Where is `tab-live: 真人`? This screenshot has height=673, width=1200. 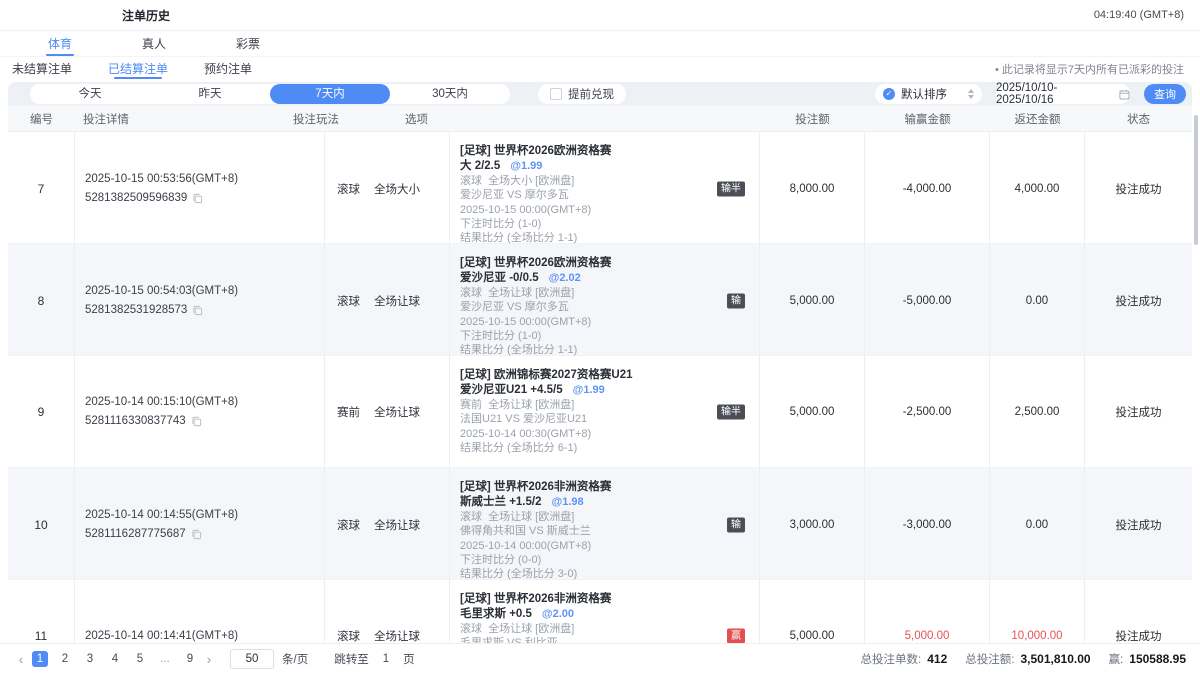 tab-live: 真人 is located at coordinates (154, 43).